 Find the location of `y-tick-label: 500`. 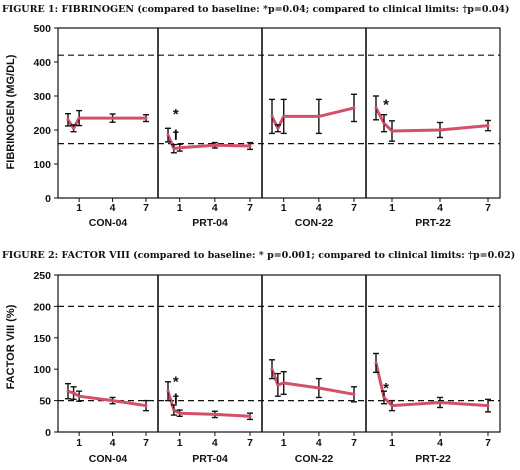

y-tick-label: 500 is located at coordinates (42, 29).